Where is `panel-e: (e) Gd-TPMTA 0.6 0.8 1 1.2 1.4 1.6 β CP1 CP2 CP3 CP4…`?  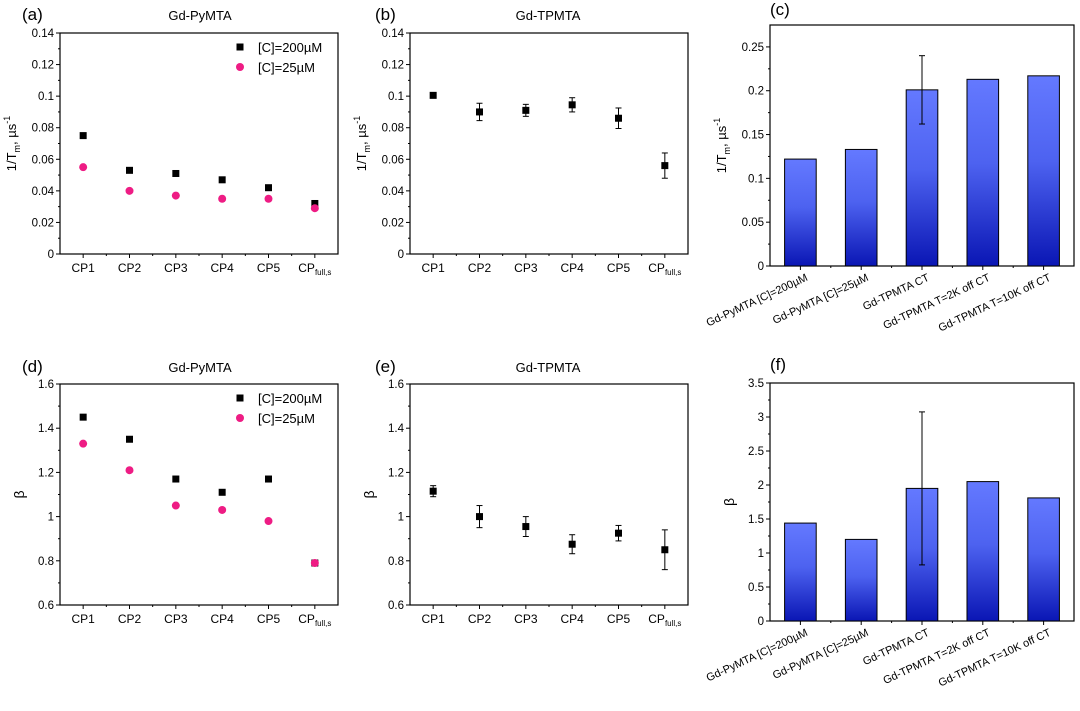 panel-e: (e) Gd-TPMTA 0.6 0.8 1 1.2 1.4 1.6 β CP1 CP2 CP3 CP4… is located at coordinates (525, 492).